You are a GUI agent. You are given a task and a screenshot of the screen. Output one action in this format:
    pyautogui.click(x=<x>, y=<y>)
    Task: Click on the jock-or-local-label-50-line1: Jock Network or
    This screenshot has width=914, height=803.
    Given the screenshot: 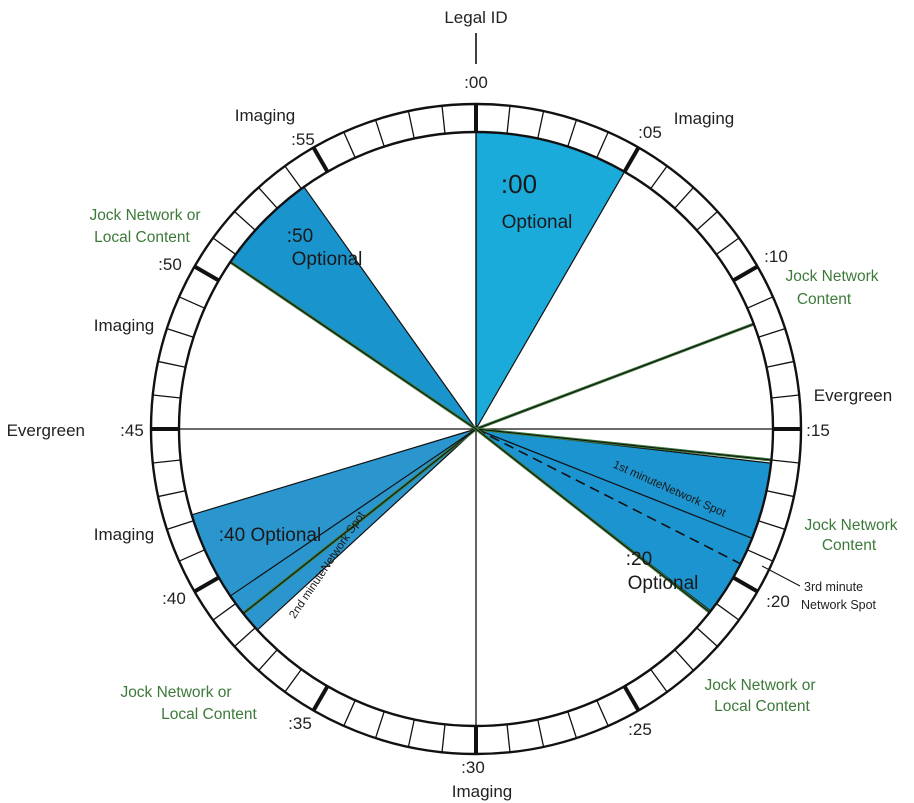 What is the action you would take?
    pyautogui.click(x=144, y=215)
    